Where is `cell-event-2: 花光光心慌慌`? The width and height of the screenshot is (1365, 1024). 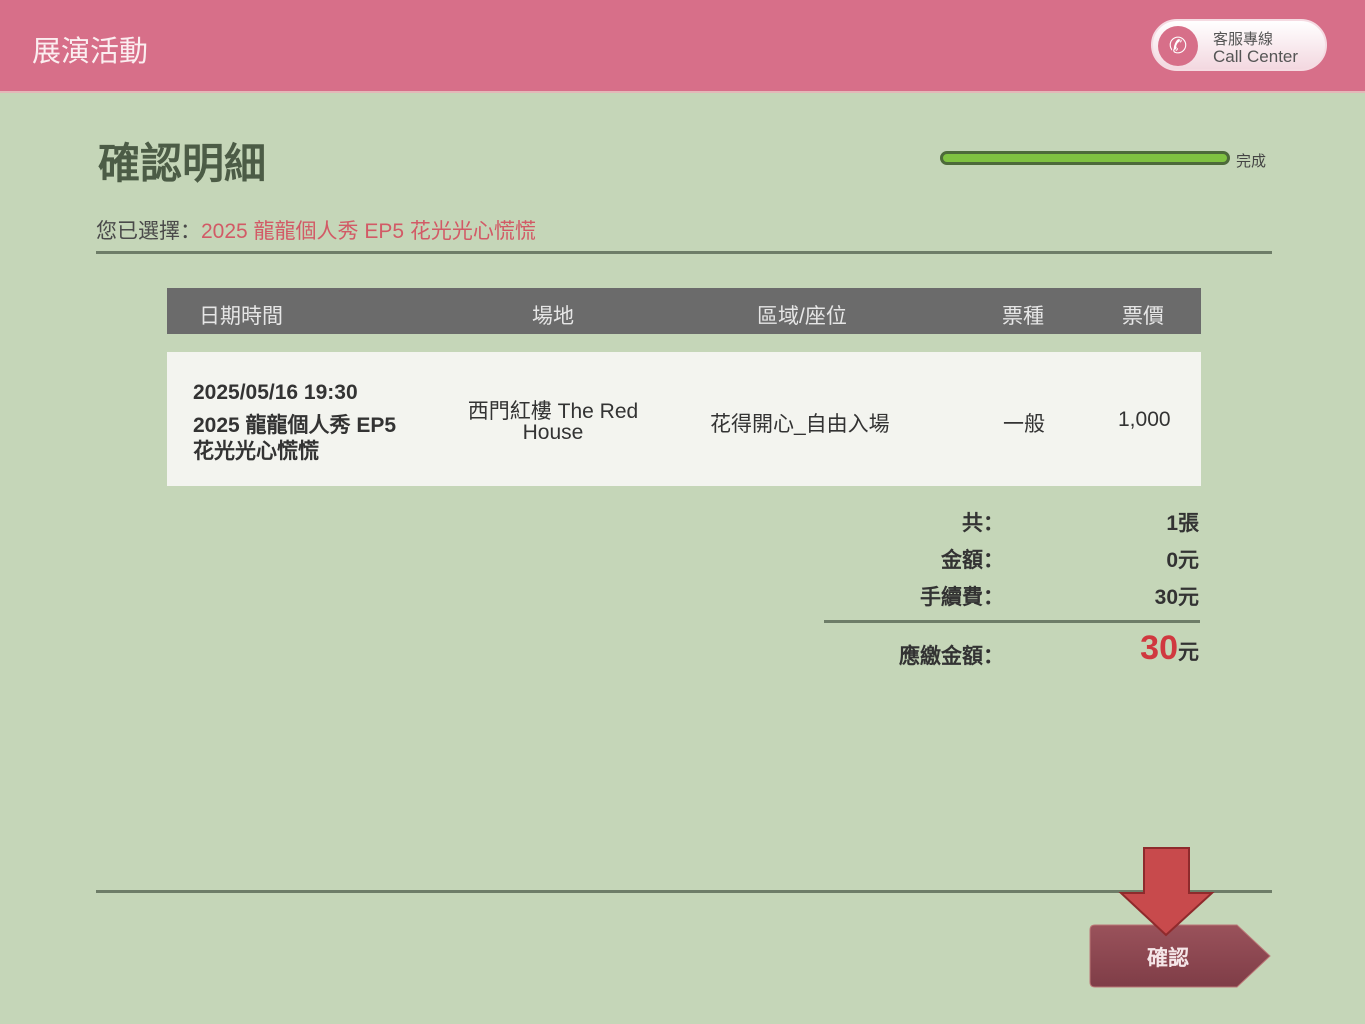
cell-event-2: 花光光心慌慌 is located at coordinates (256, 451).